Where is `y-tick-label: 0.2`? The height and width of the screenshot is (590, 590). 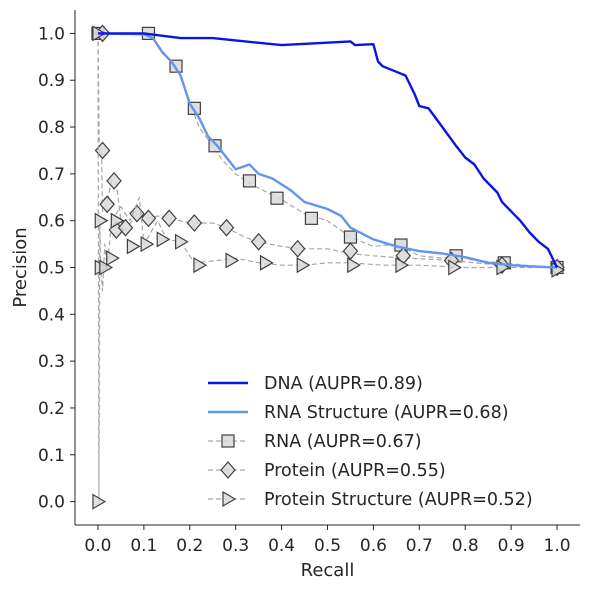 y-tick-label: 0.2 is located at coordinates (51, 409).